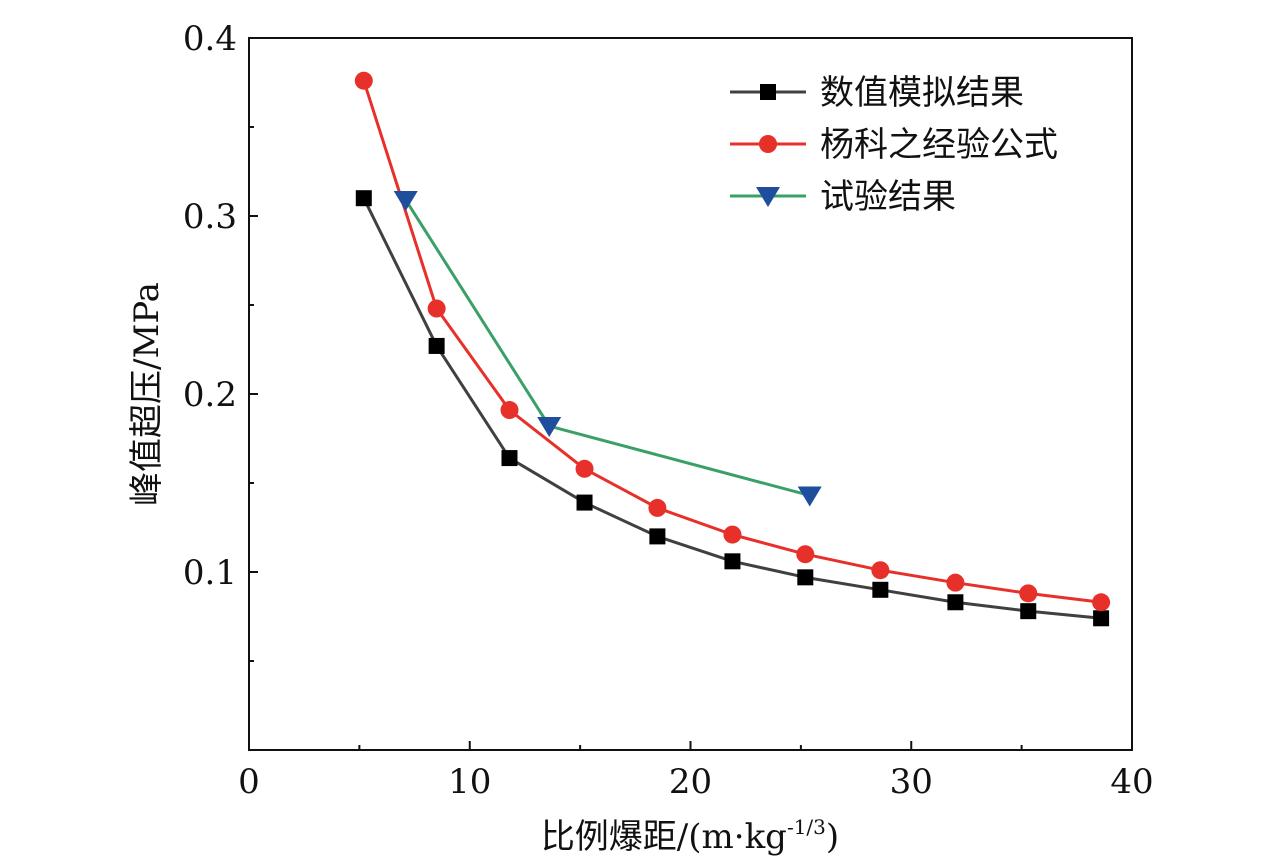 This screenshot has height=865, width=1276. I want to click on y-tick-label-2: 0.3, so click(210, 217).